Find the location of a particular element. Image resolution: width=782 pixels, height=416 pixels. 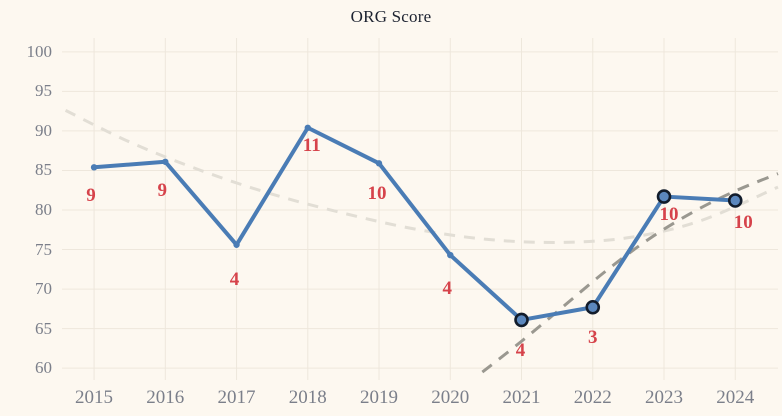

y-axis-tick-label: 80 is located at coordinates (43, 209).